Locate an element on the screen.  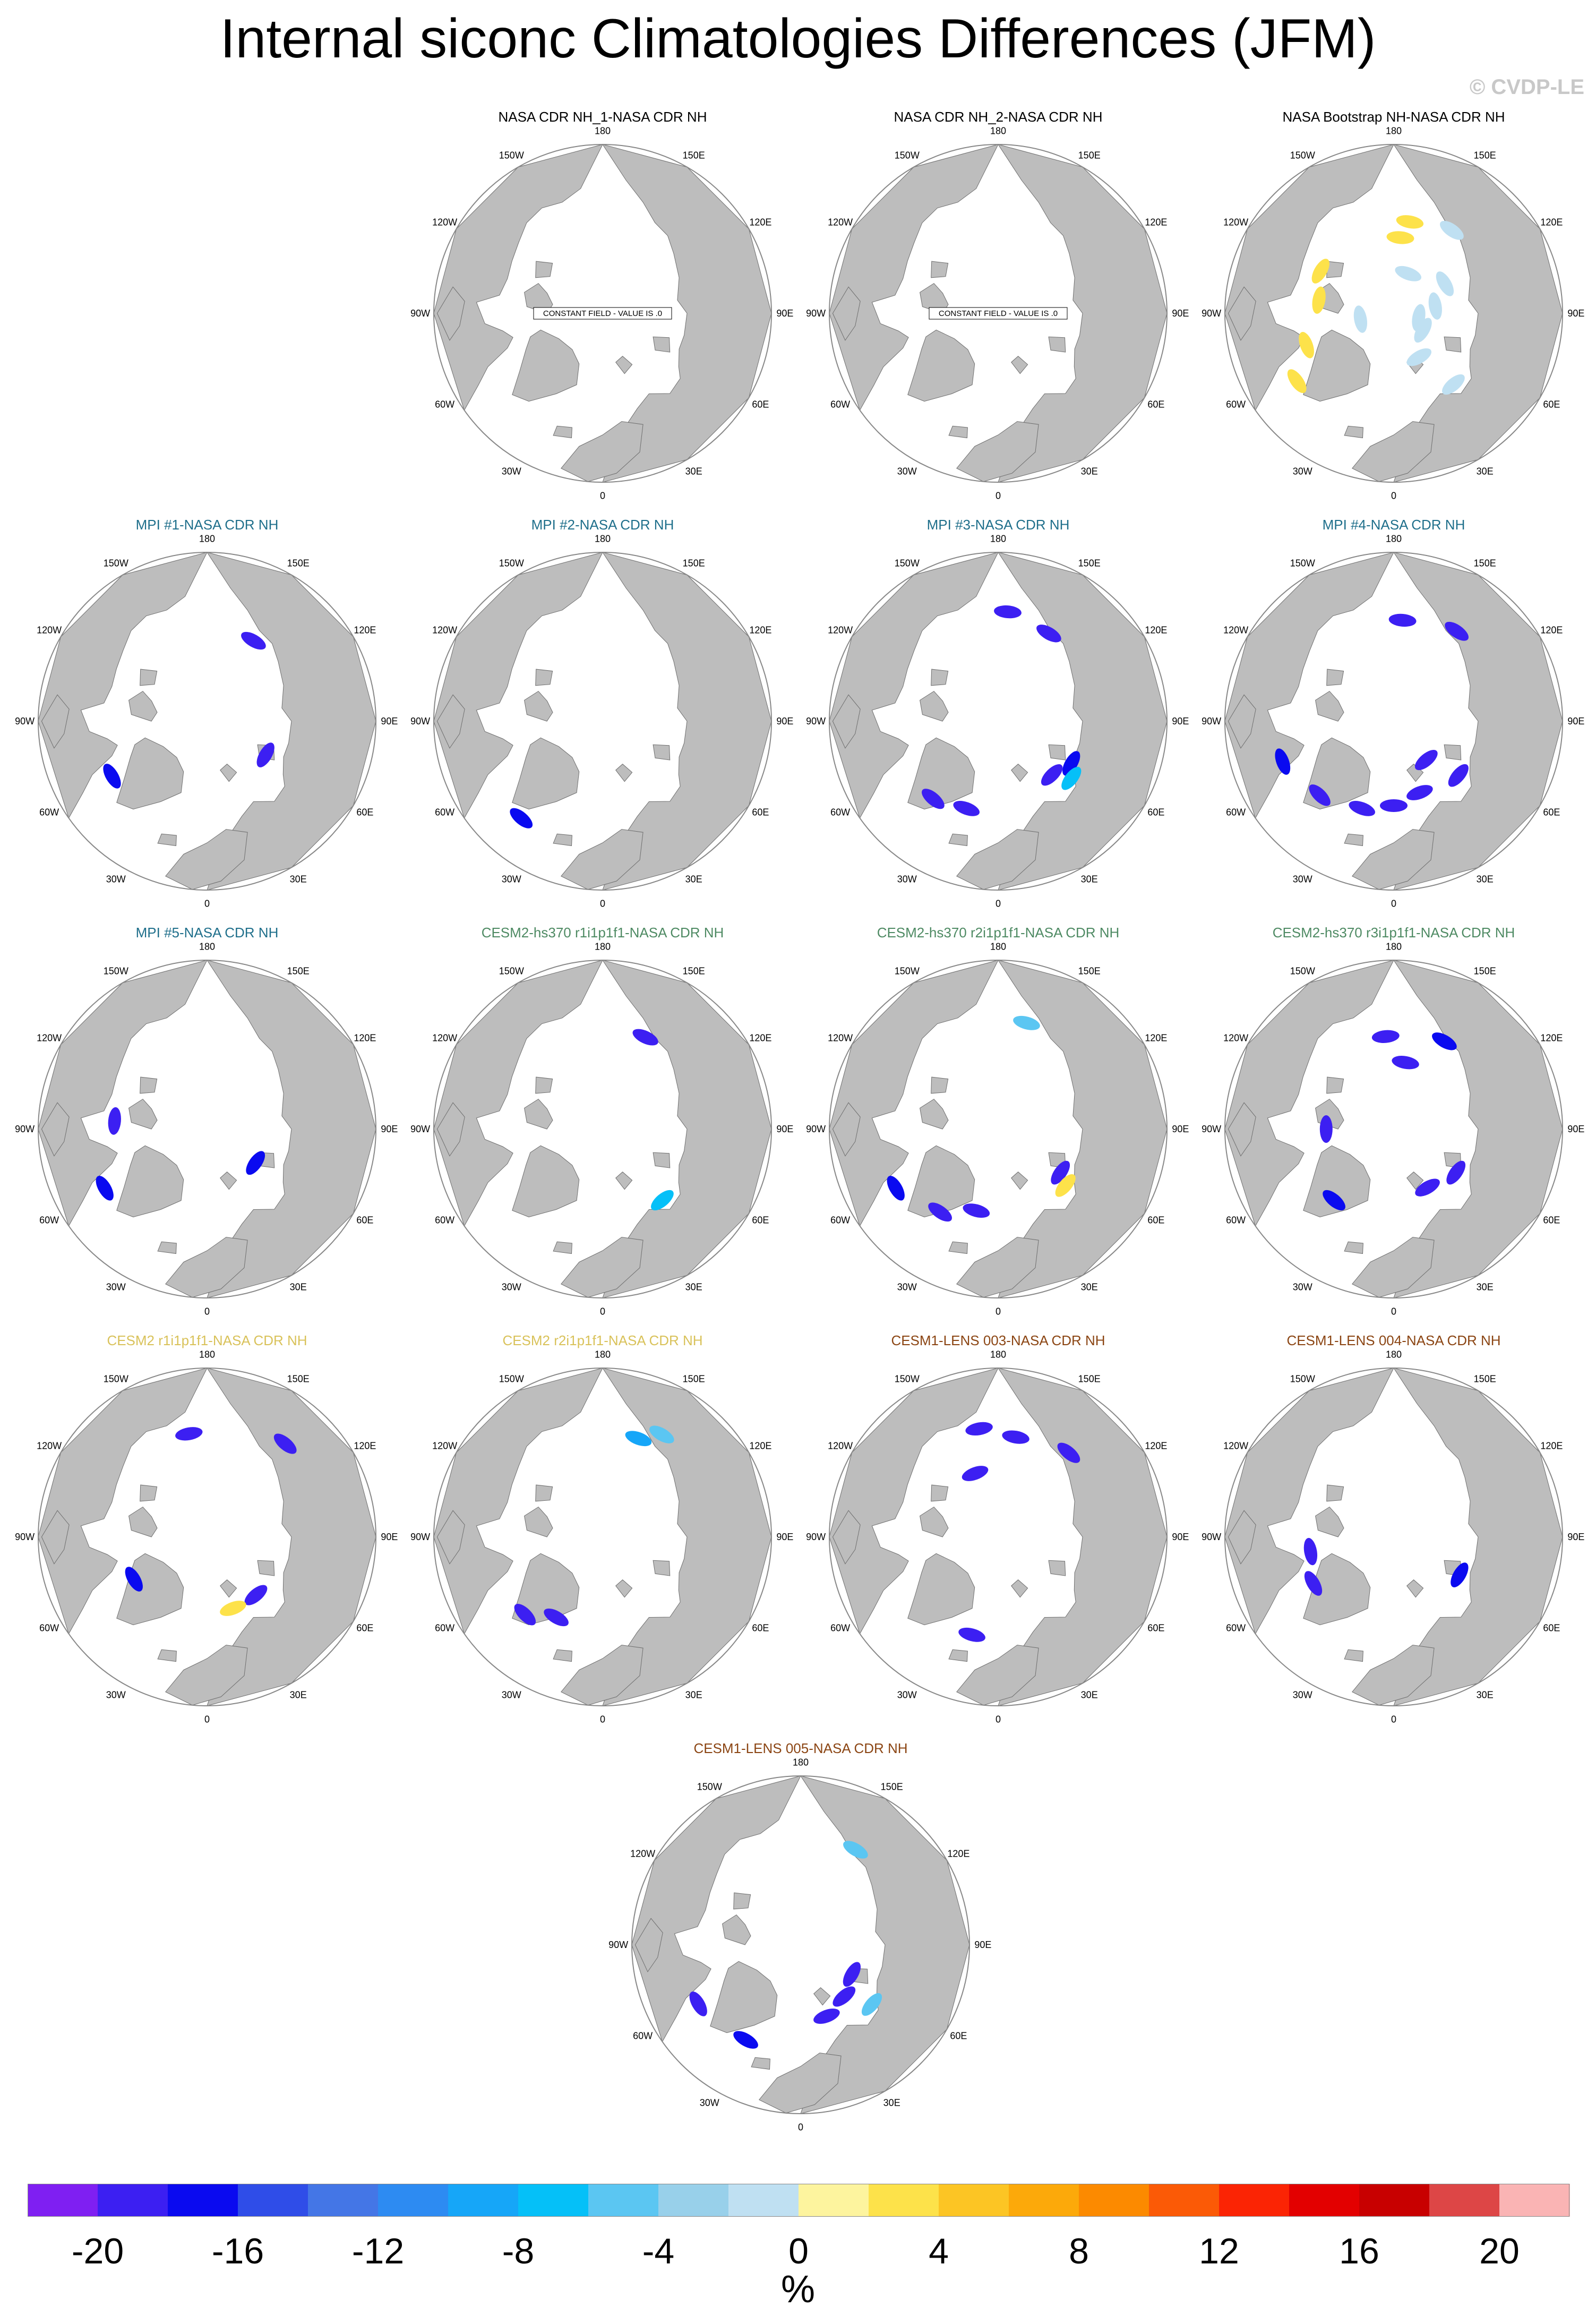
panel-title: MPI #1-NASA CDR NH is located at coordinates (207, 525).